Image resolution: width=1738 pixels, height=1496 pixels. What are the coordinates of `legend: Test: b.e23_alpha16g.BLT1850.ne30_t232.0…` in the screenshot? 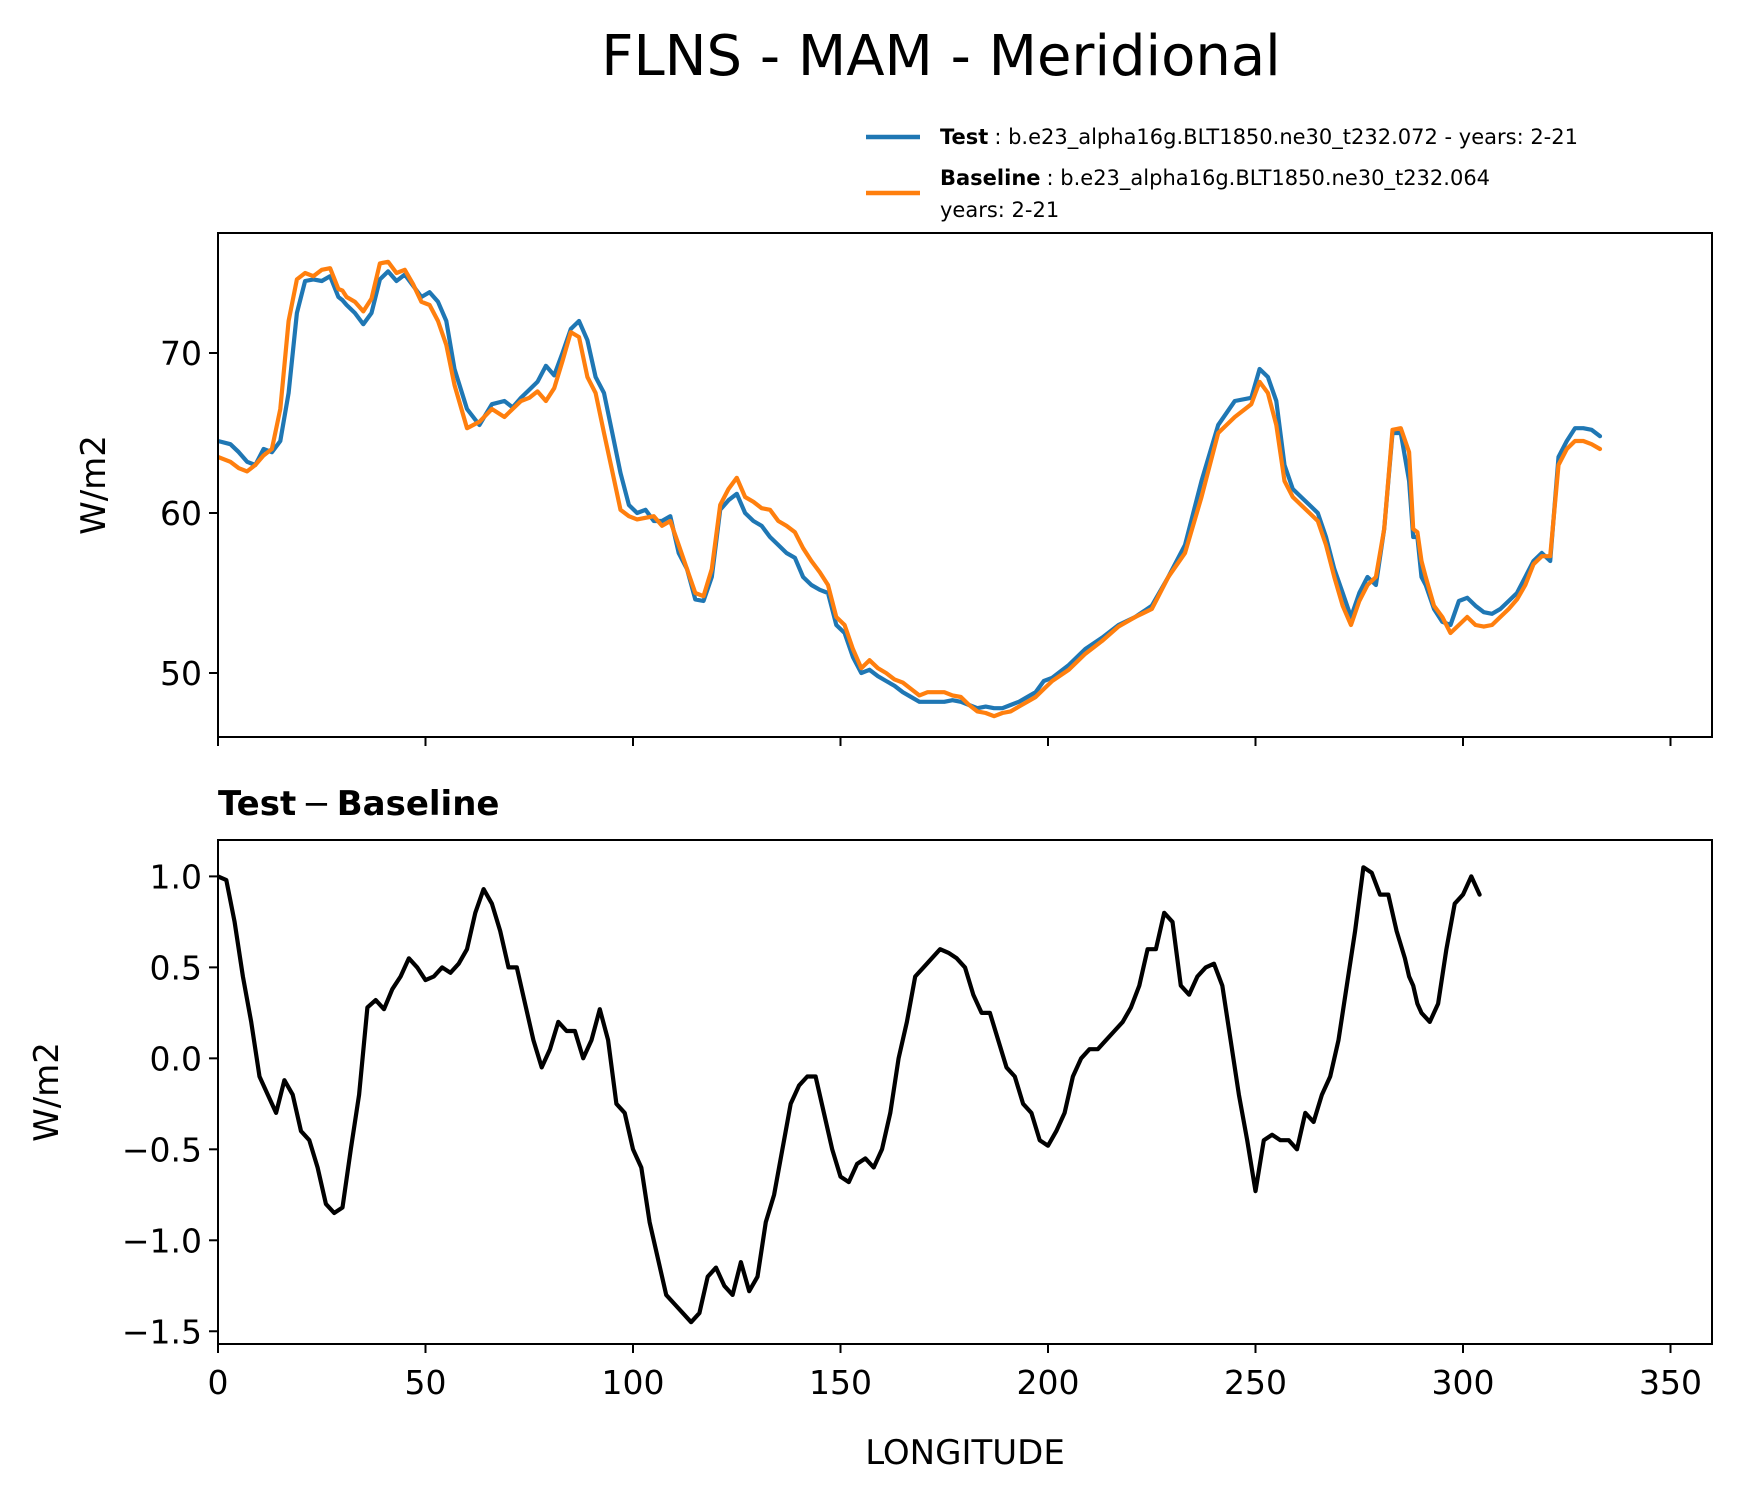 It's located at (1222, 173).